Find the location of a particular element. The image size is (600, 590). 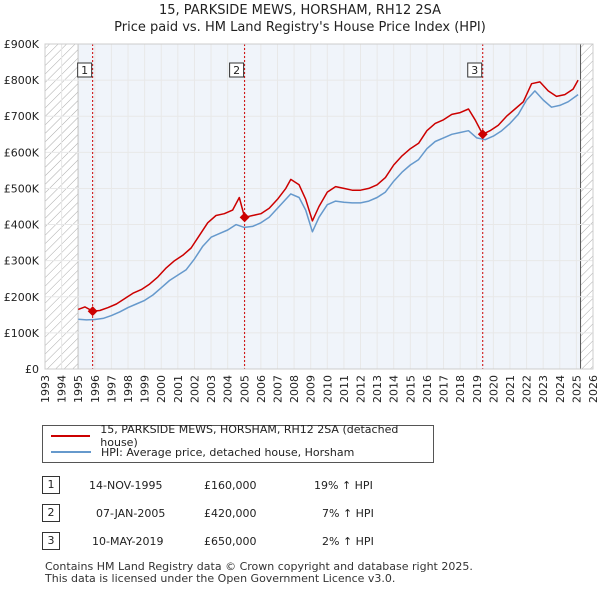

x-tick-label: 2020 is located at coordinates (493, 389).